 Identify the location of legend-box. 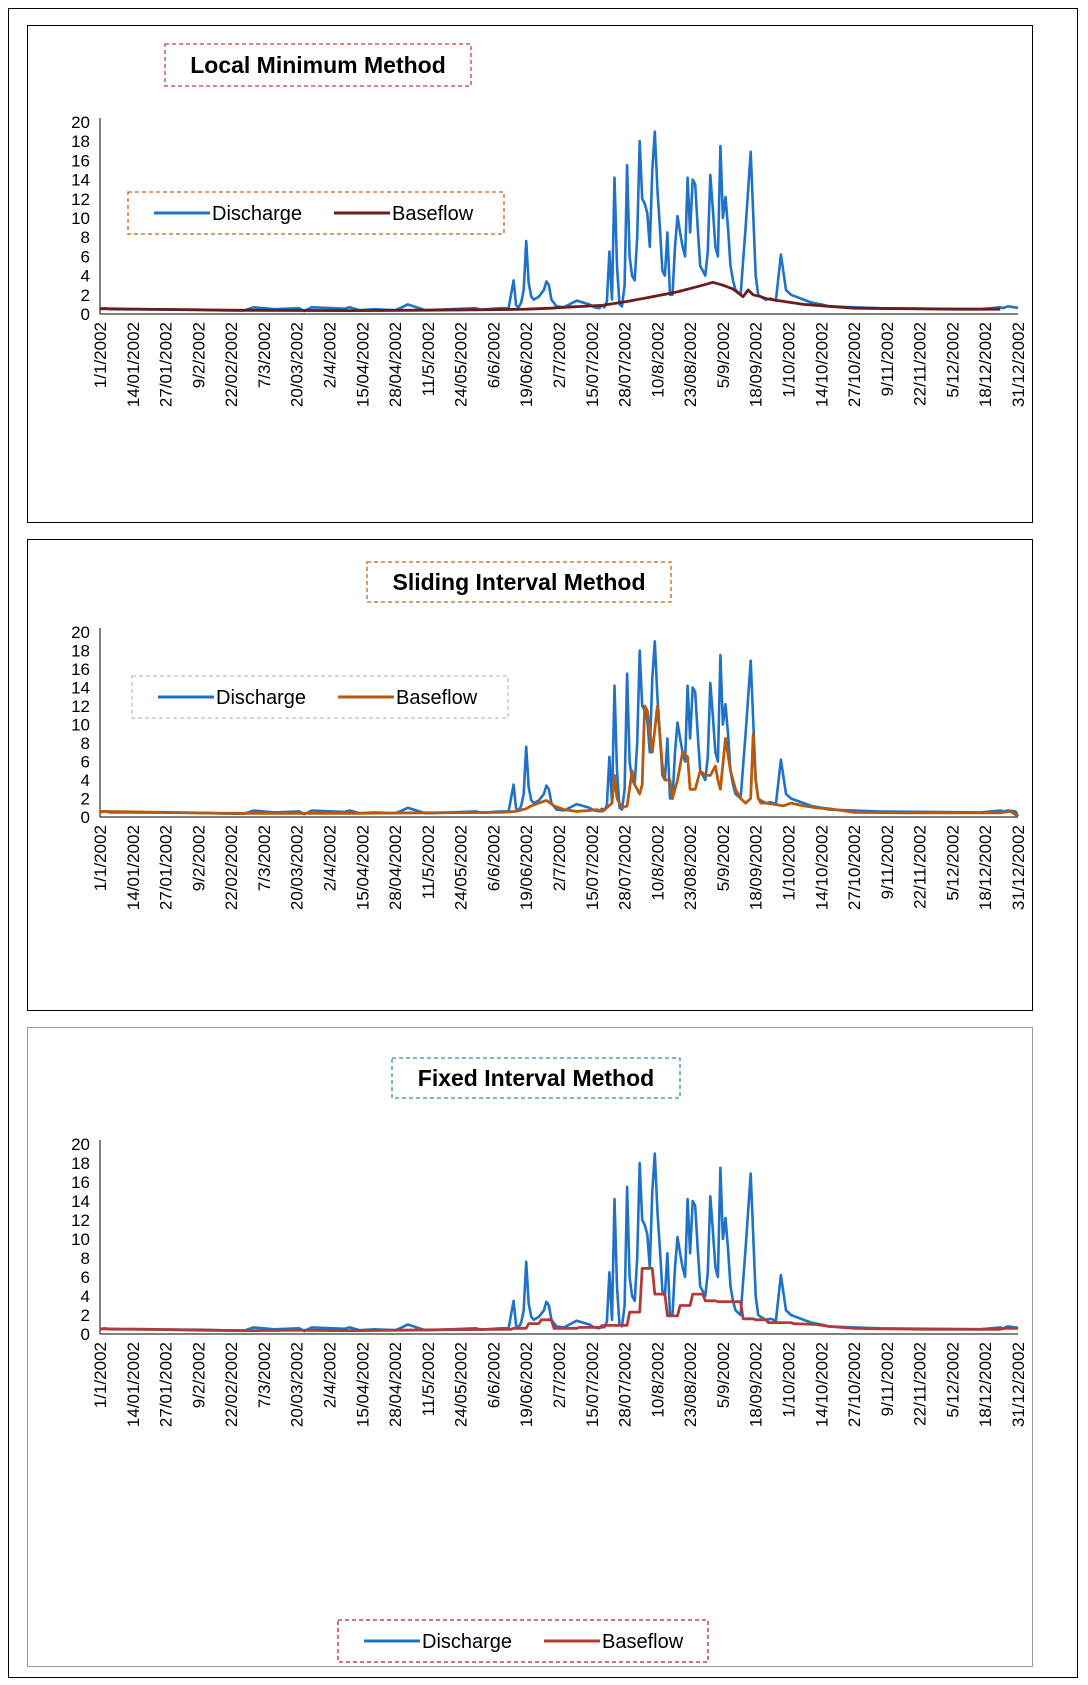
(316, 213).